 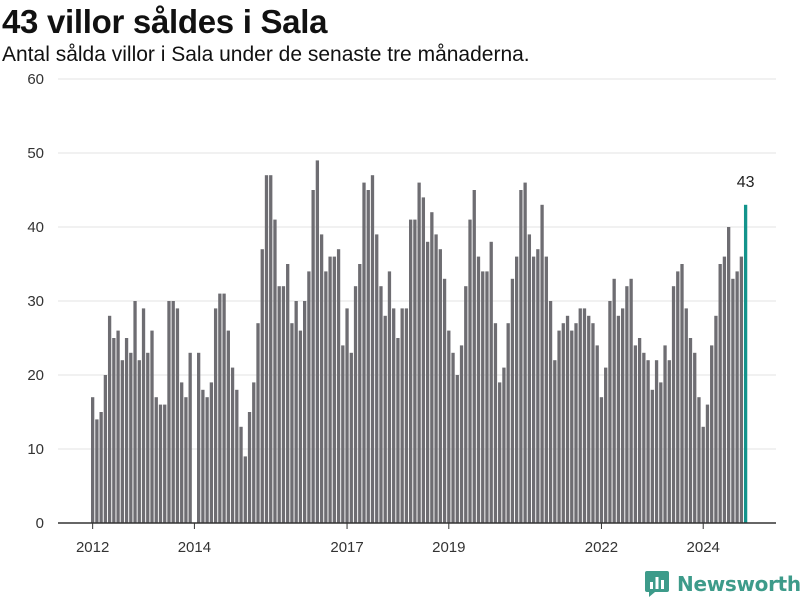 What do you see at coordinates (703, 547) in the screenshot?
I see `x-tick-label: 2024` at bounding box center [703, 547].